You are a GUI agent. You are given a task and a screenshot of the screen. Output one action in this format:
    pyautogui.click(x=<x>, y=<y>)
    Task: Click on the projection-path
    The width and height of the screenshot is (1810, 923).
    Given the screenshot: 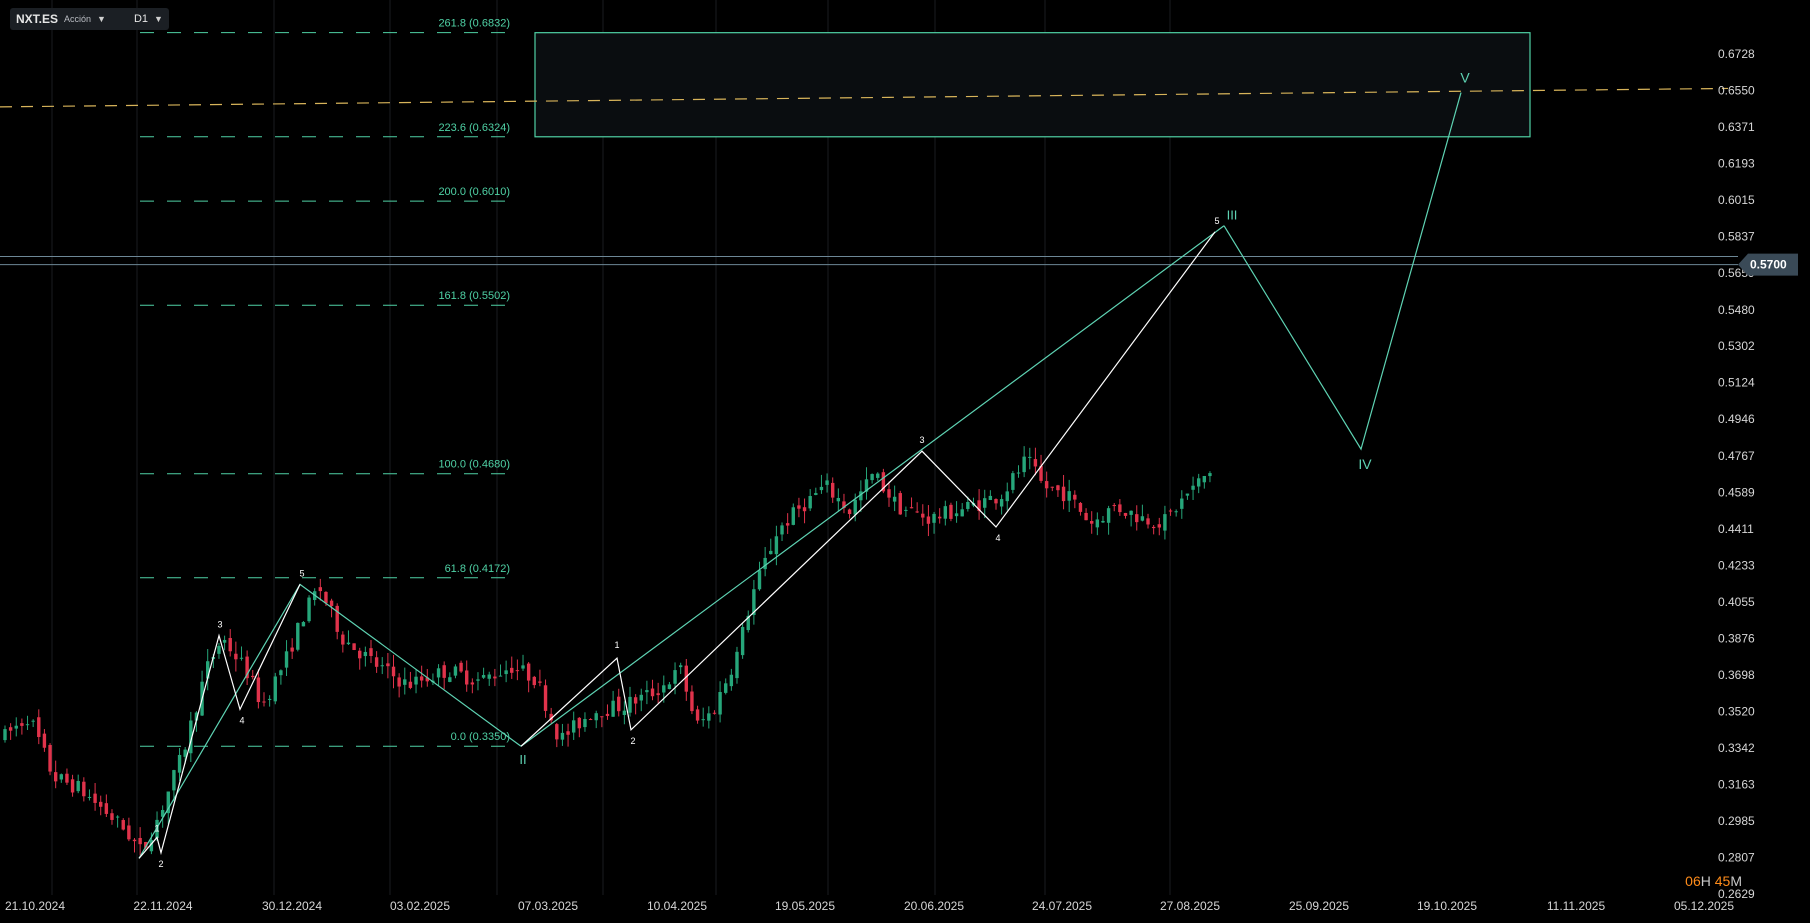 What is the action you would take?
    pyautogui.click(x=1342, y=271)
    